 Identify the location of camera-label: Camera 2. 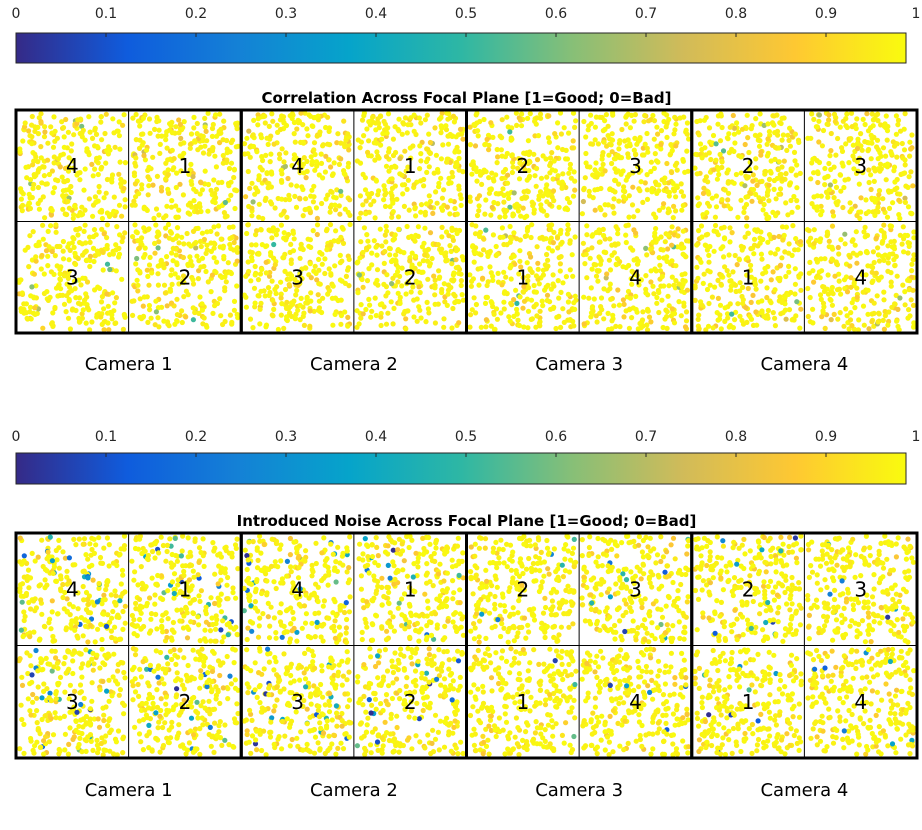
(354, 364).